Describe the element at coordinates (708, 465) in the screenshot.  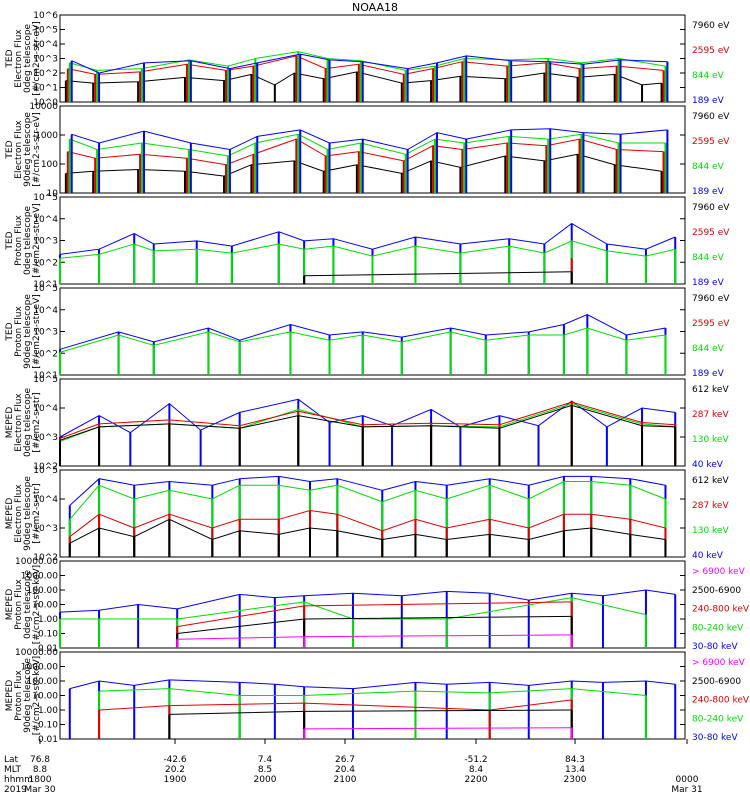
I see `legend-entry: 40 keV` at that location.